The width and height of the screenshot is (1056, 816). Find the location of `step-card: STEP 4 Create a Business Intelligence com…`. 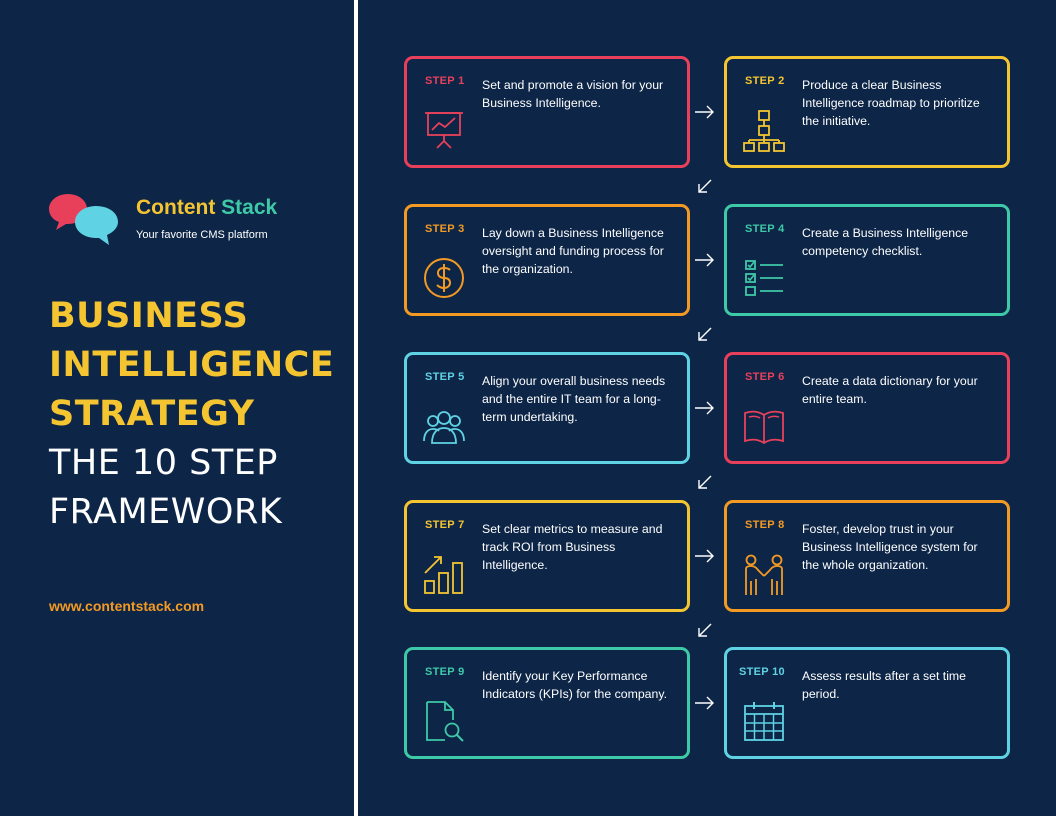

step-card: STEP 4 Create a Business Intelligence com… is located at coordinates (867, 260).